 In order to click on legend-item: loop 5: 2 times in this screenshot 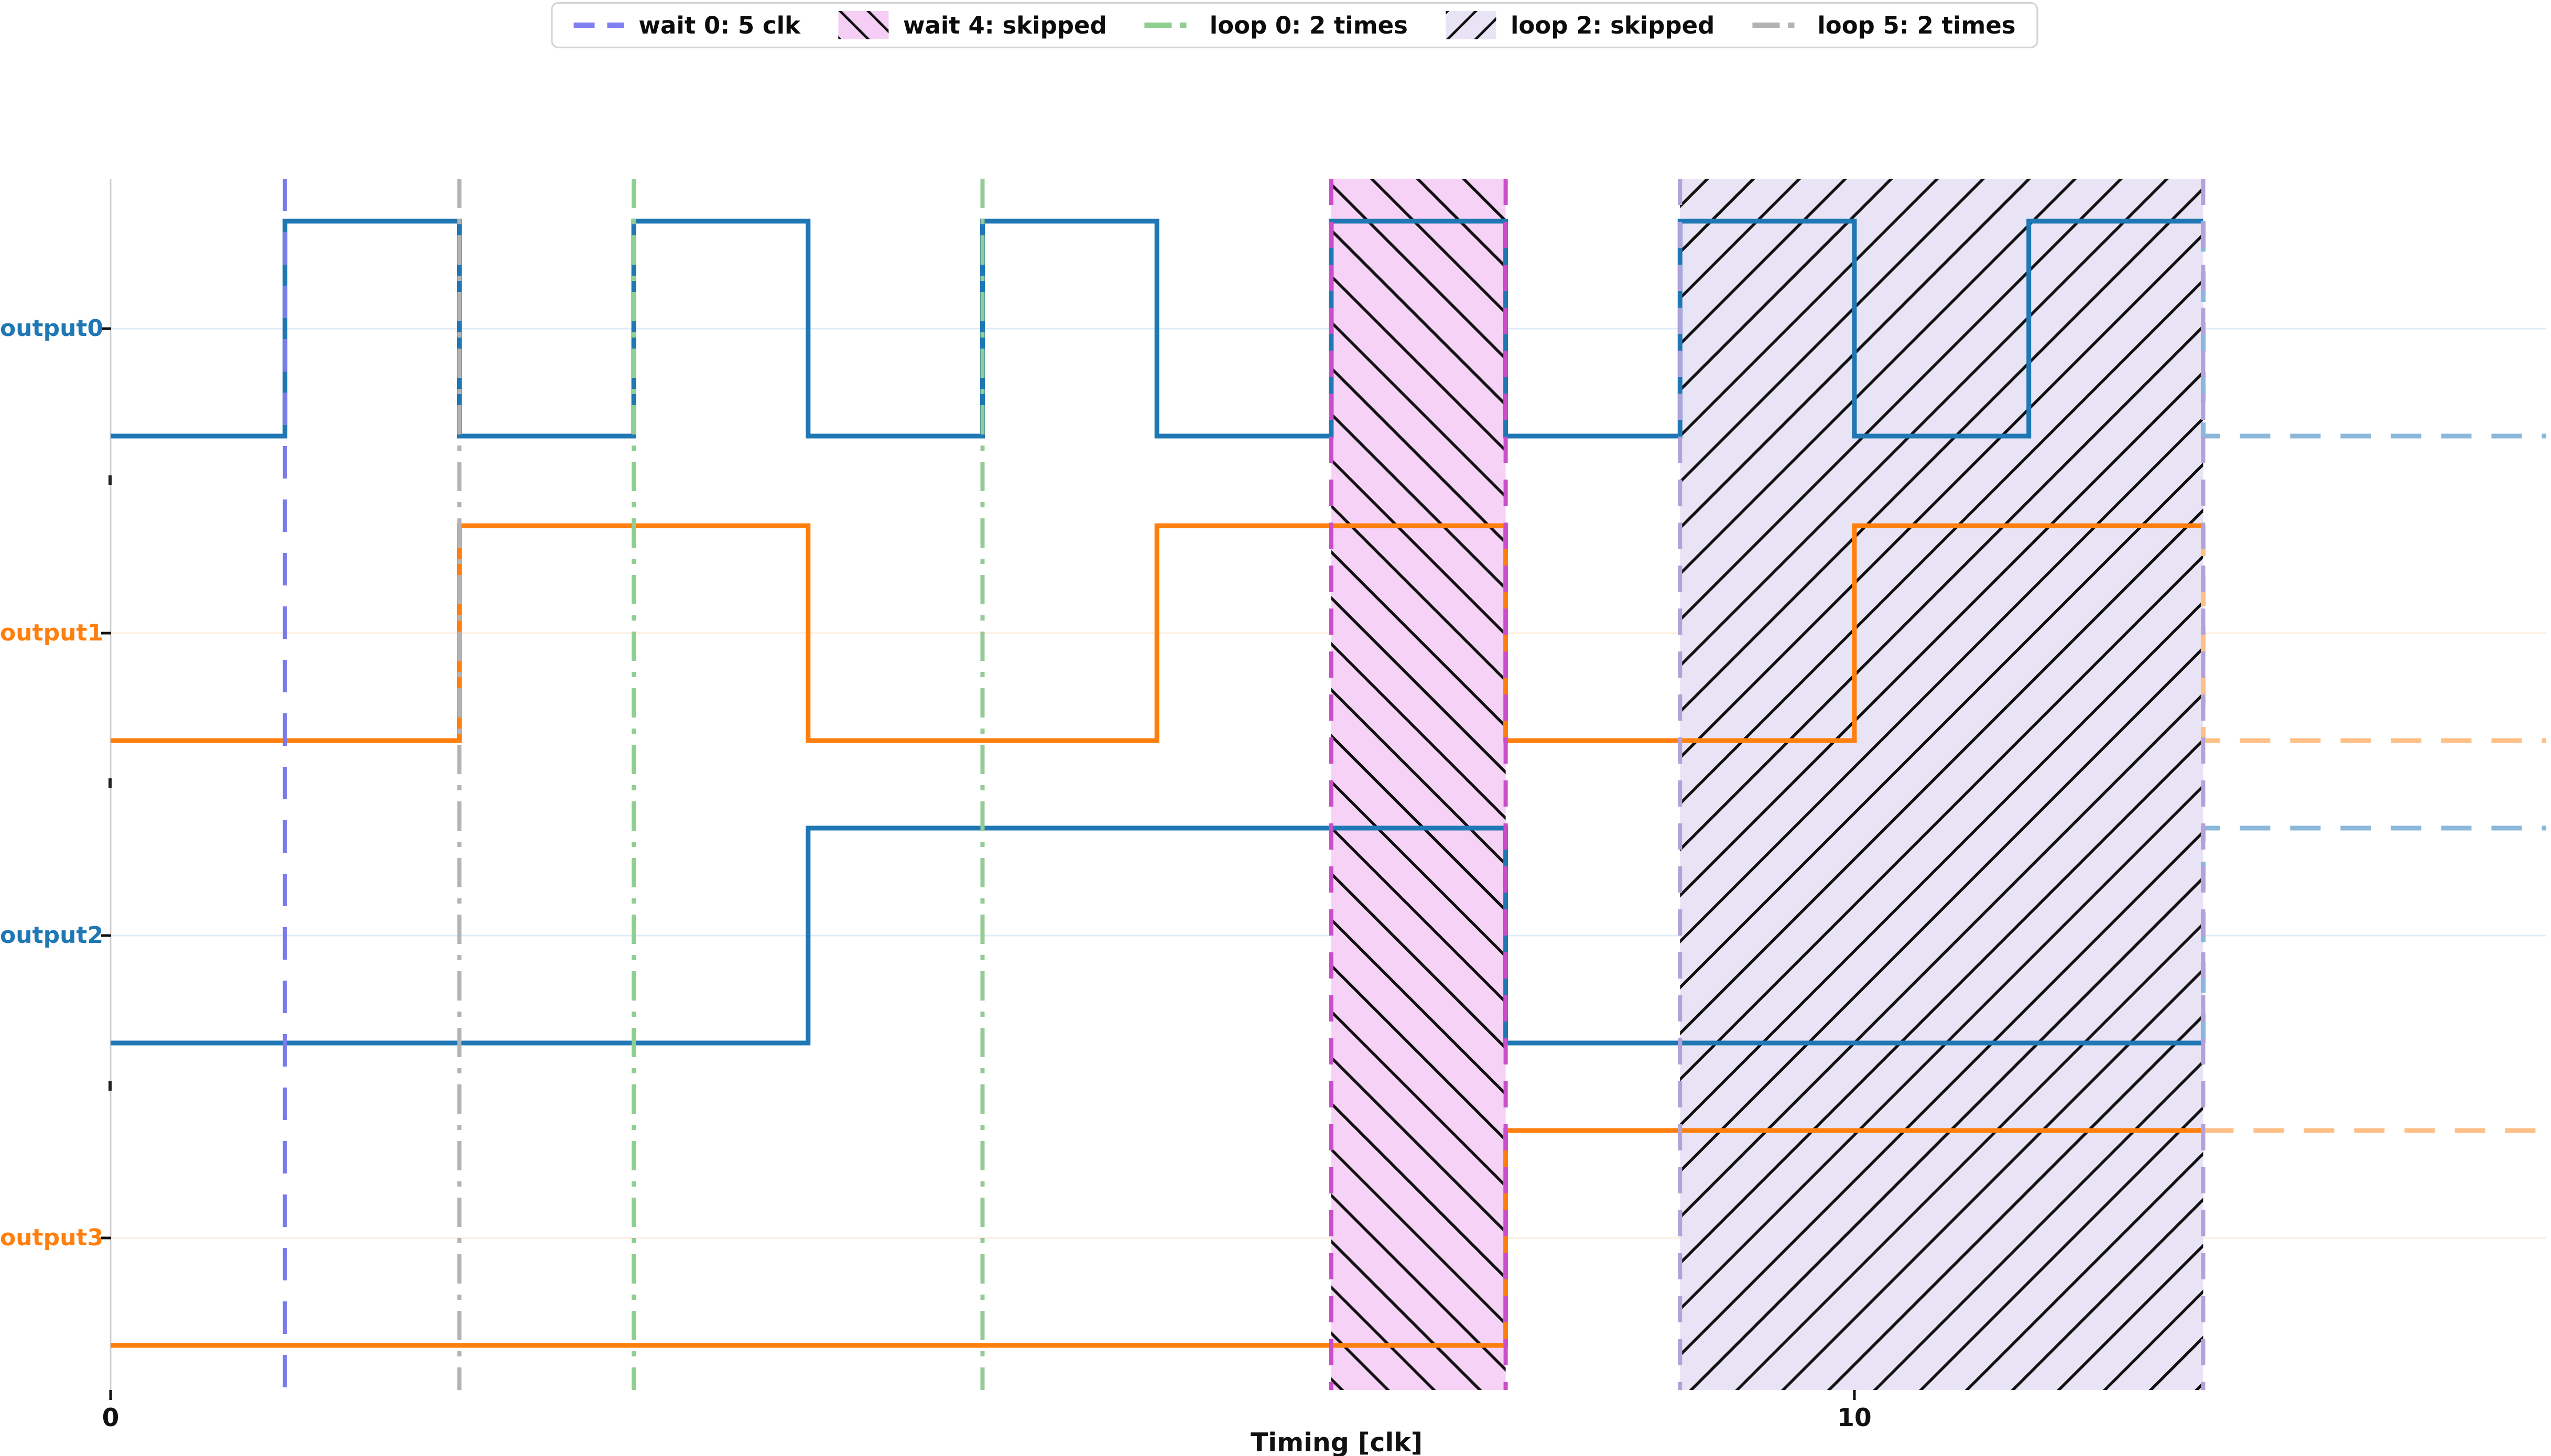, I will do `click(1884, 25)`.